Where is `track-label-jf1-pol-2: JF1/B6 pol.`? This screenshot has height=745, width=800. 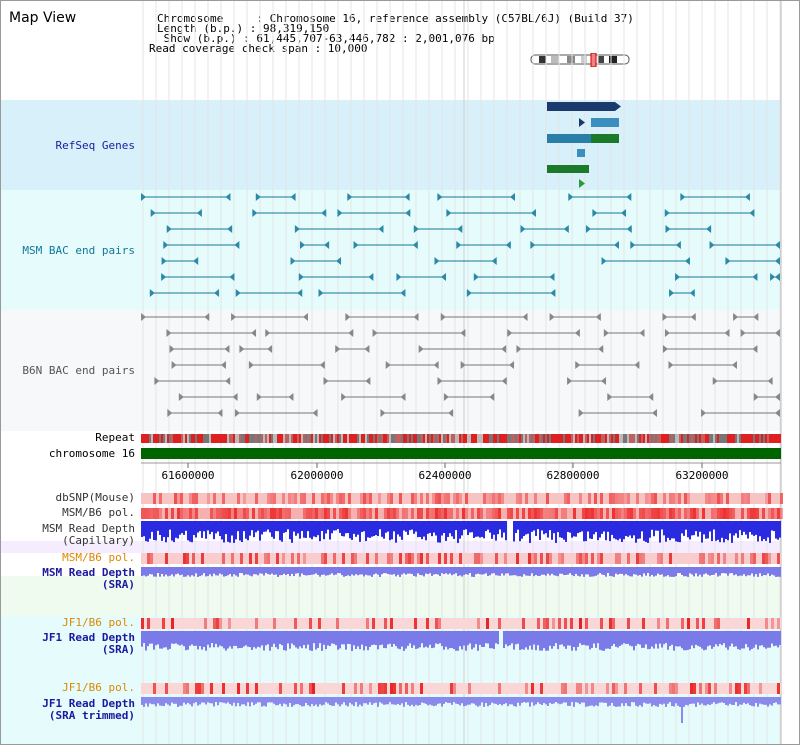
track-label-jf1-pol-2: JF1/B6 pol. is located at coordinates (98, 687).